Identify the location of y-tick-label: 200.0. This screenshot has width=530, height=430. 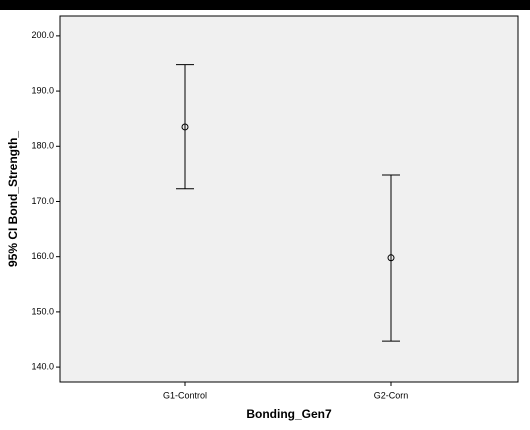
(42, 35).